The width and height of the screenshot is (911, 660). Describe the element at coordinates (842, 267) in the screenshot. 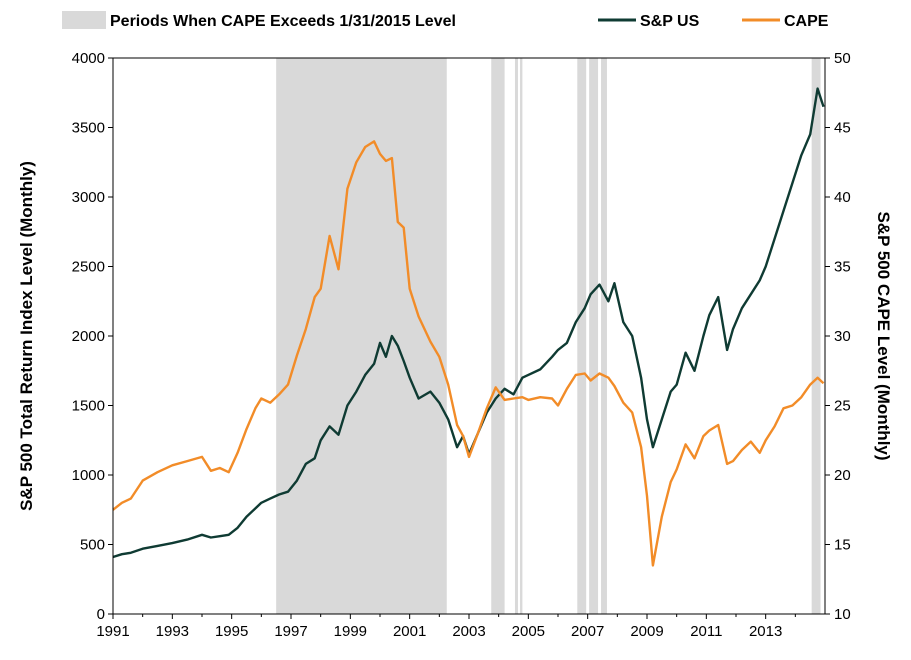

I see `y-right-tick-label: 35` at that location.